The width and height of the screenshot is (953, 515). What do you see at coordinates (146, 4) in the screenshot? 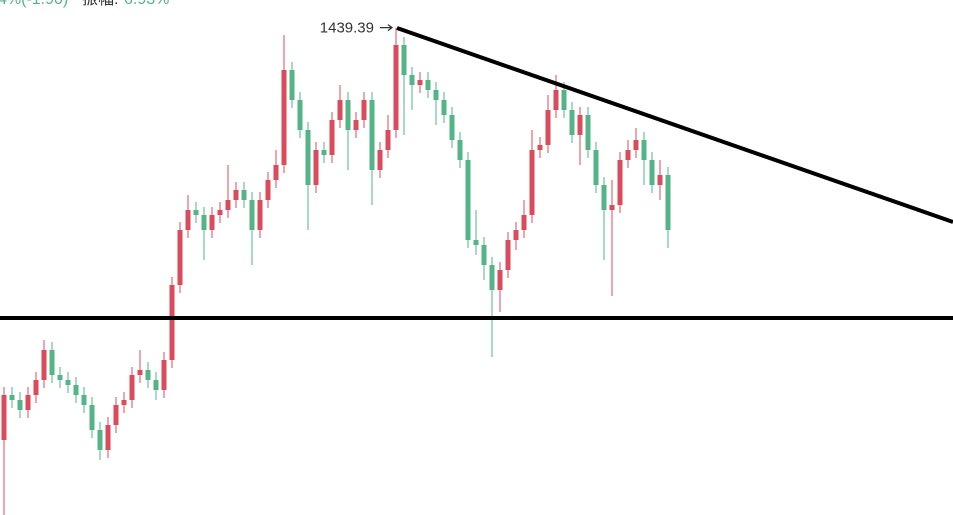
I see `amplitude-value: 6.93%` at bounding box center [146, 4].